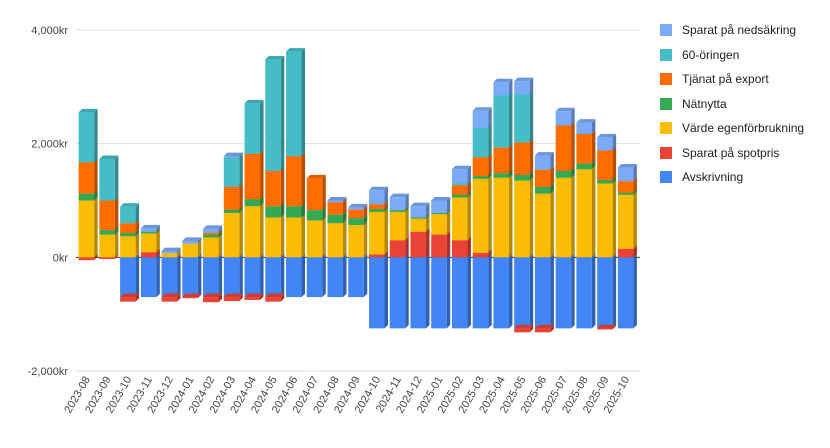 The height and width of the screenshot is (448, 830). Describe the element at coordinates (725, 79) in the screenshot. I see `legend-label: Tjänat på export` at that location.